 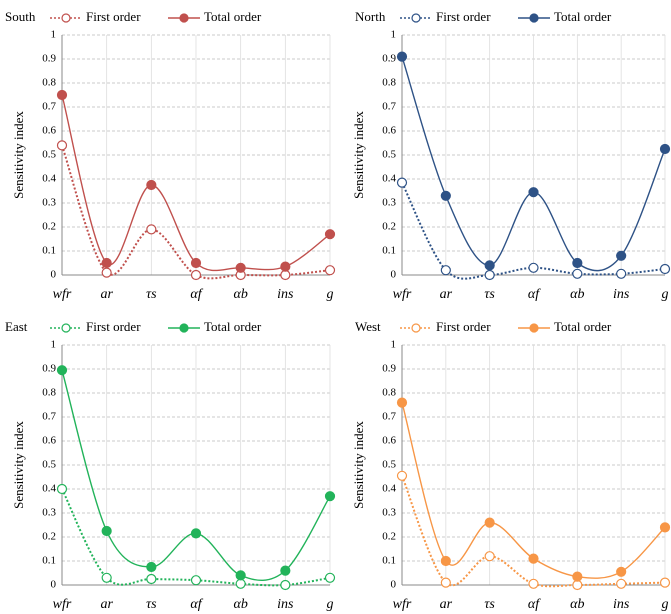 I want to click on panel-title: West, so click(x=368, y=326).